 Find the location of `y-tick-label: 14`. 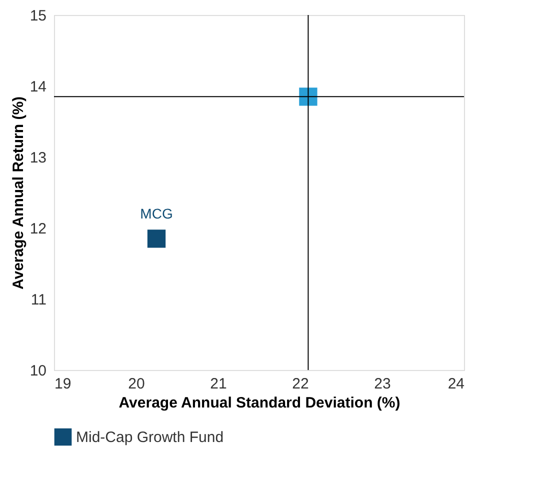

y-tick-label: 14 is located at coordinates (38, 87).